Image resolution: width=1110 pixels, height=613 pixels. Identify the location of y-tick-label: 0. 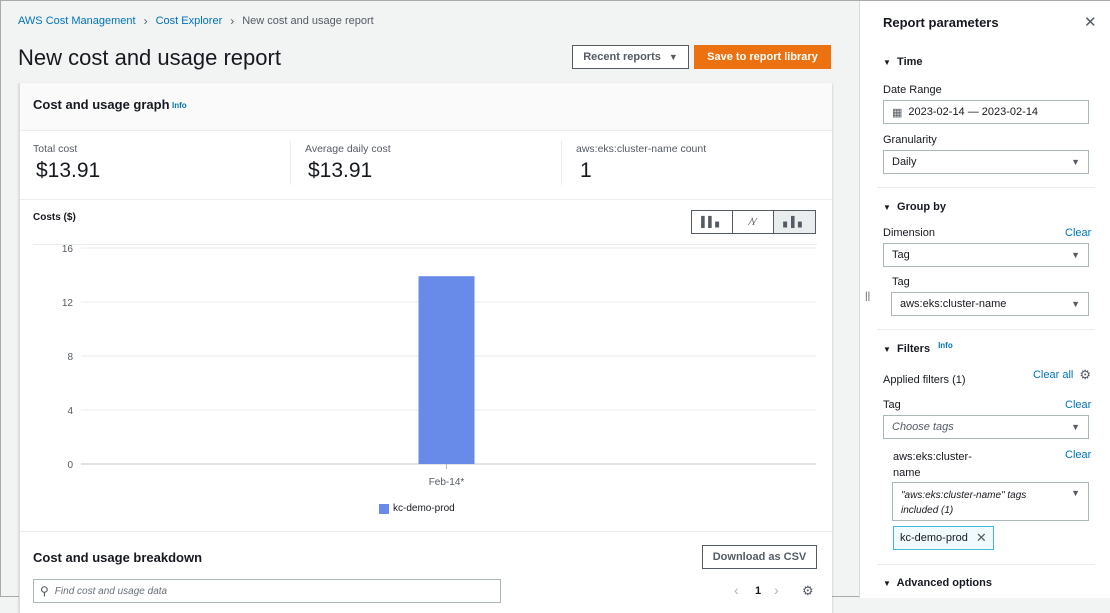
(70, 465).